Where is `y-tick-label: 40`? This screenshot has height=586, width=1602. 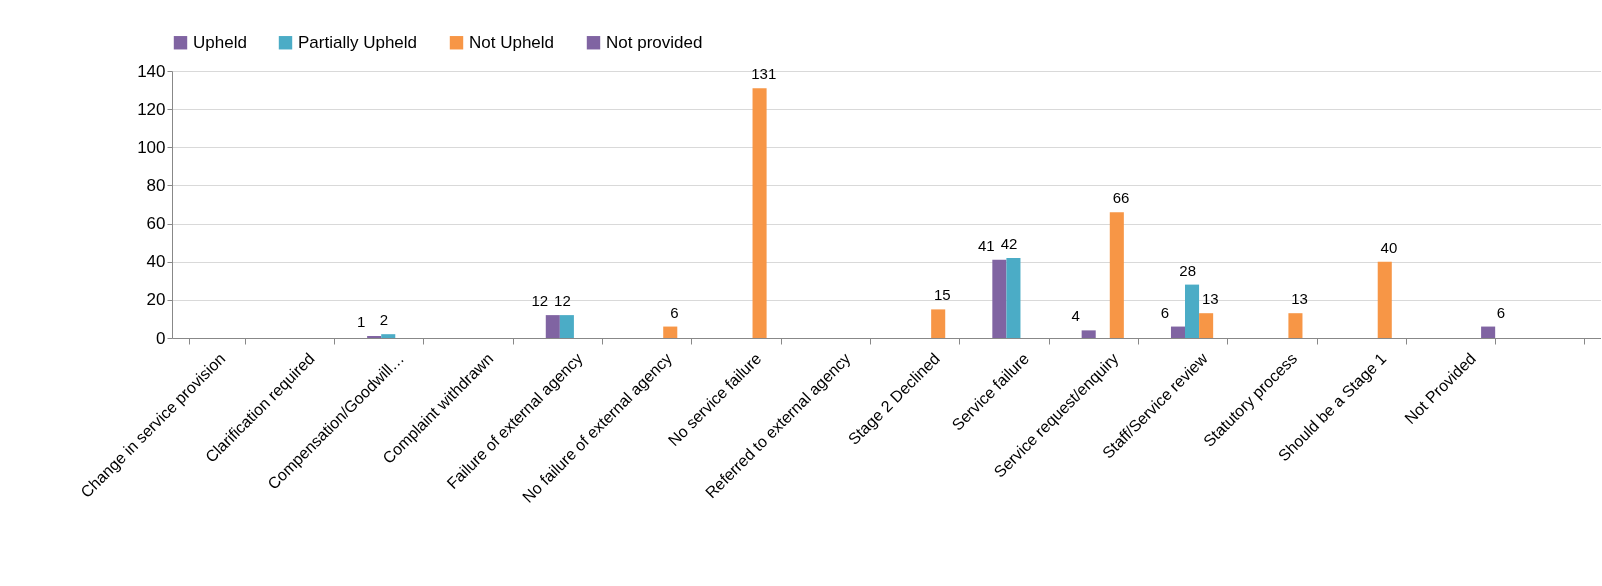
y-tick-label: 40 is located at coordinates (156, 262).